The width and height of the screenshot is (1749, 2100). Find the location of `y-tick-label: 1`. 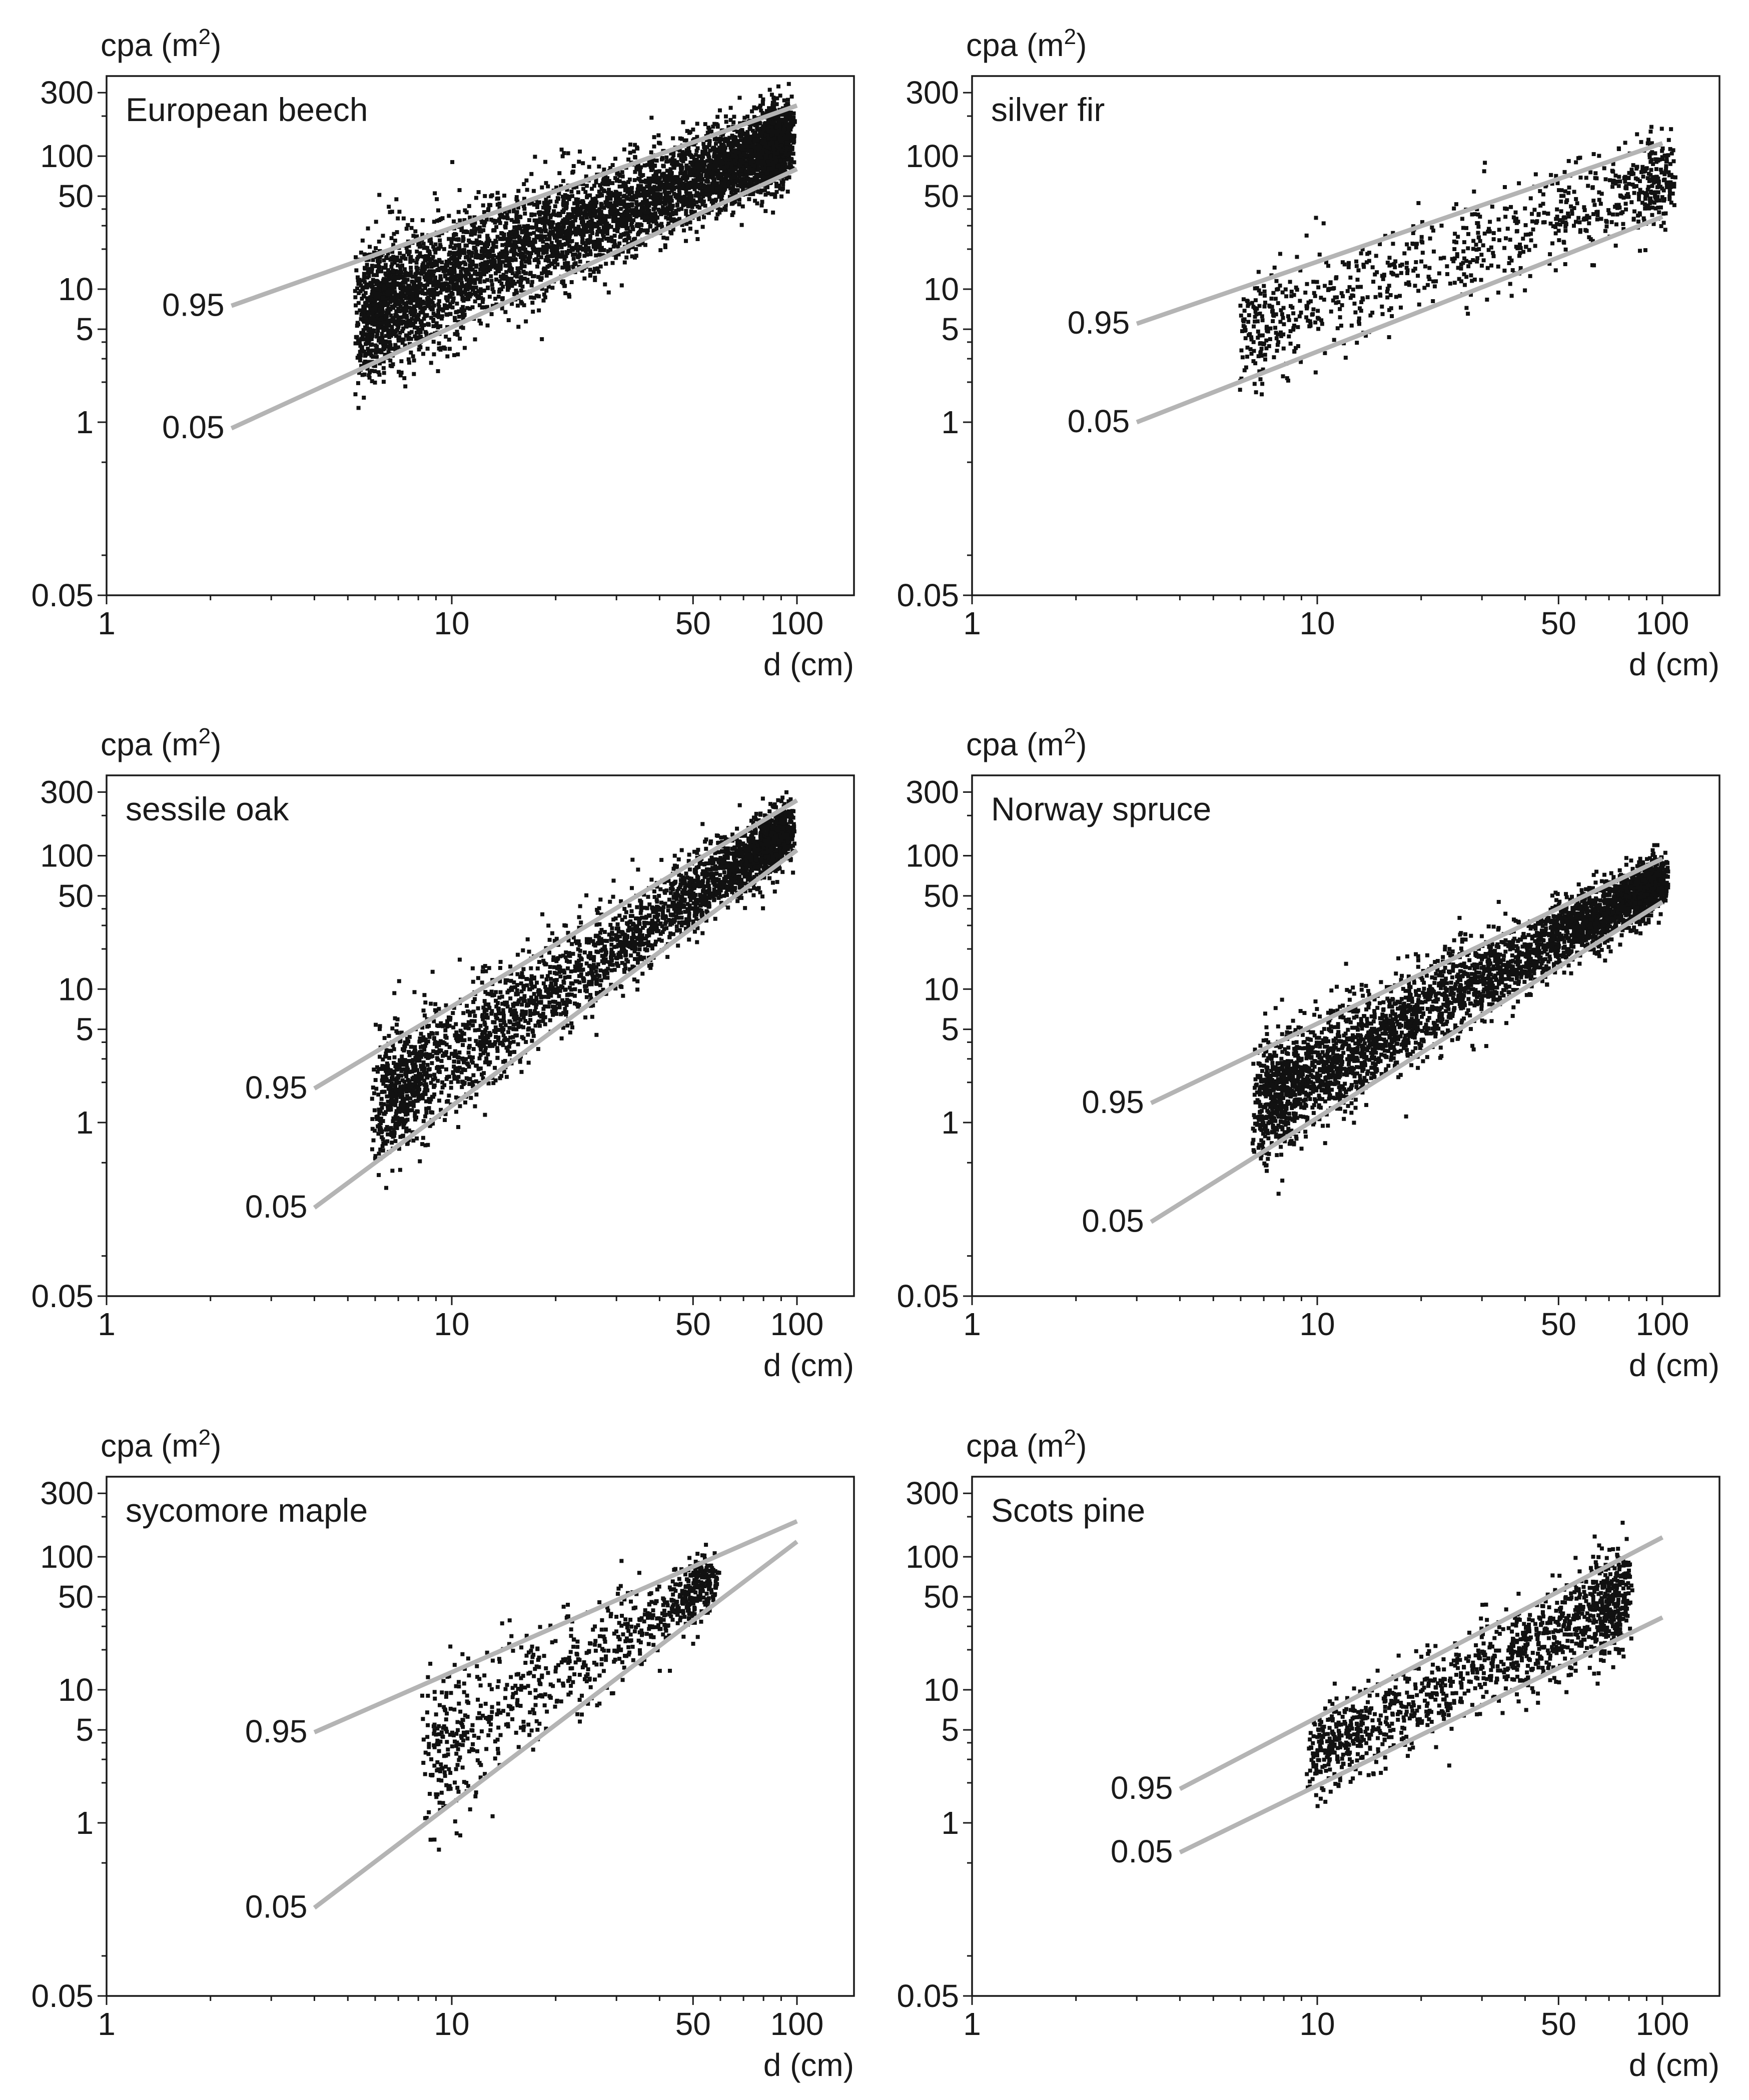

y-tick-label: 1 is located at coordinates (85, 422).